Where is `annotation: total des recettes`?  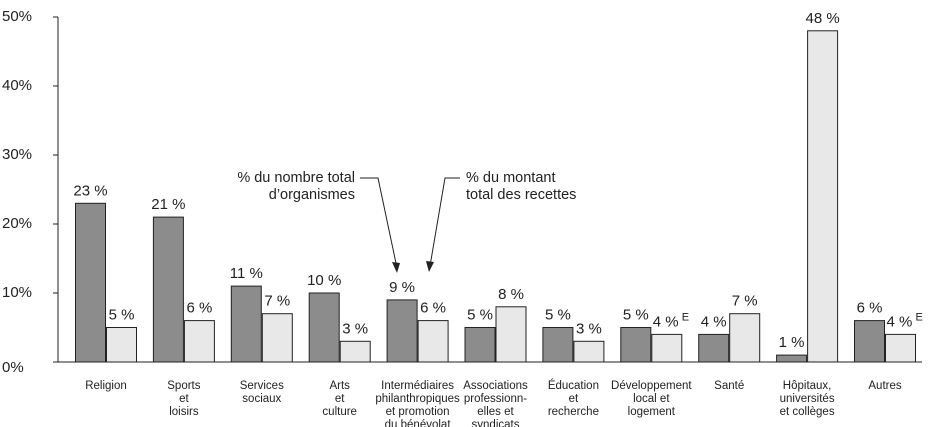
annotation: total des recettes is located at coordinates (521, 195).